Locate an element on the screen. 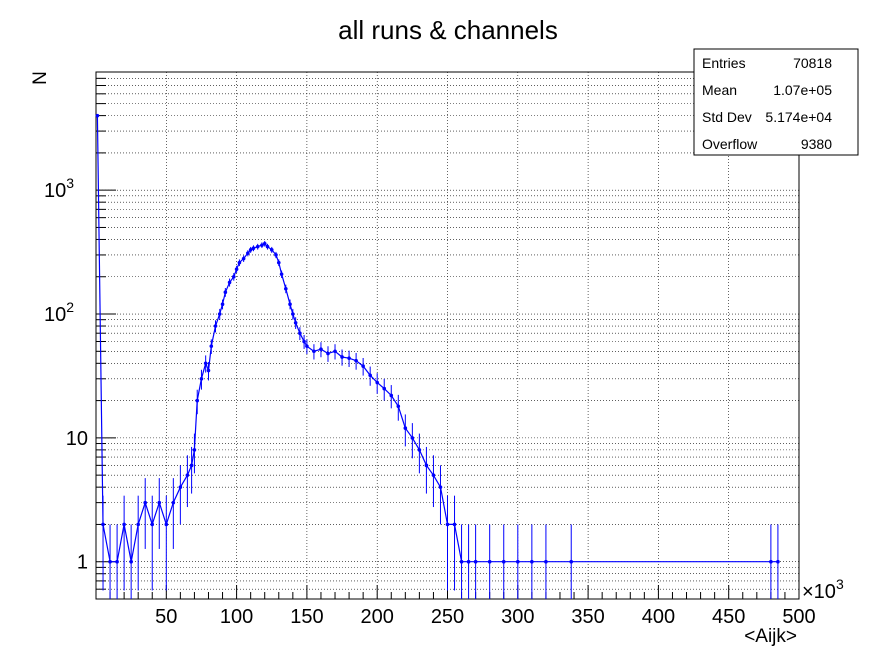 The height and width of the screenshot is (672, 896). stats-value: 70818 is located at coordinates (812, 63).